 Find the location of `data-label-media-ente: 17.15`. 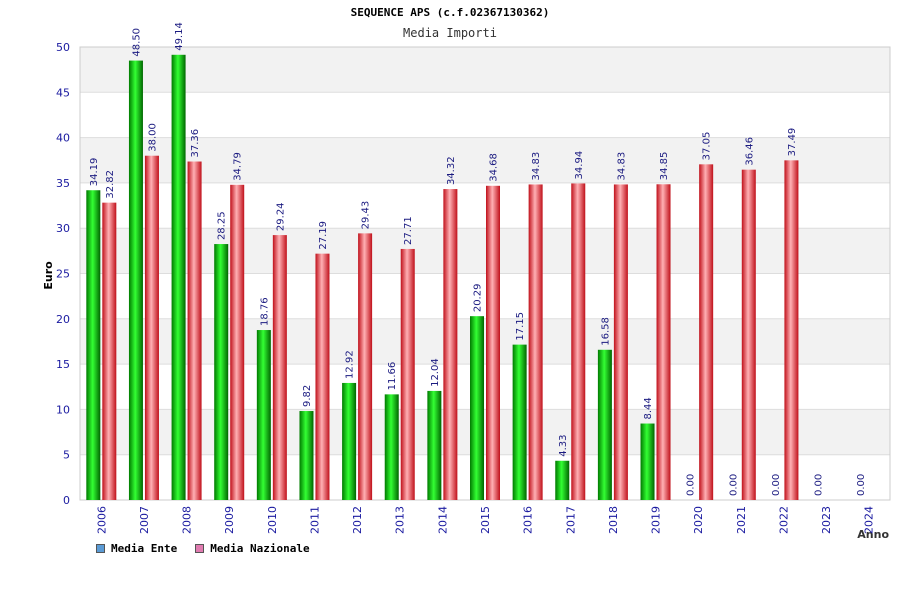

data-label-media-ente: 17.15 is located at coordinates (520, 326).